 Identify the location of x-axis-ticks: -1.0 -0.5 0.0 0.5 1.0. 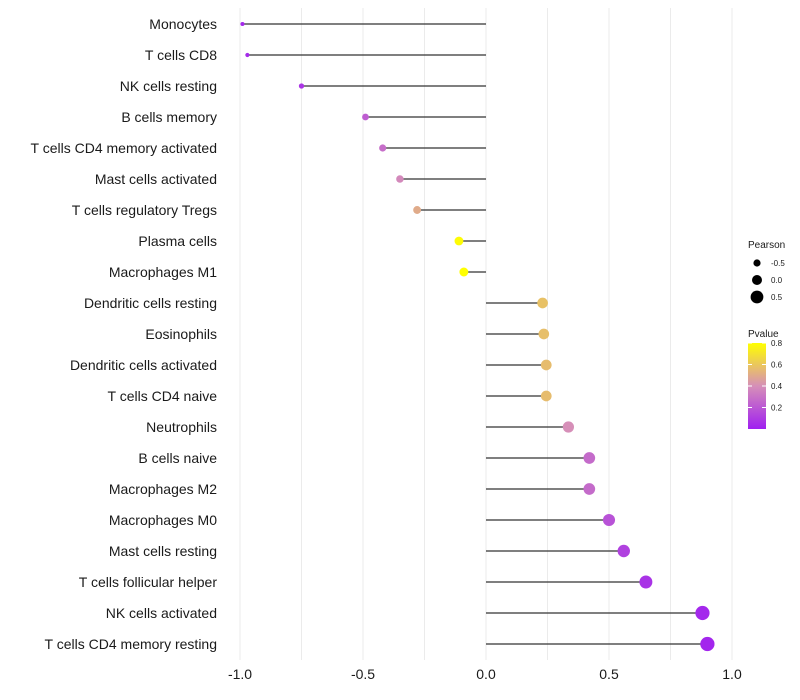
(485, 674).